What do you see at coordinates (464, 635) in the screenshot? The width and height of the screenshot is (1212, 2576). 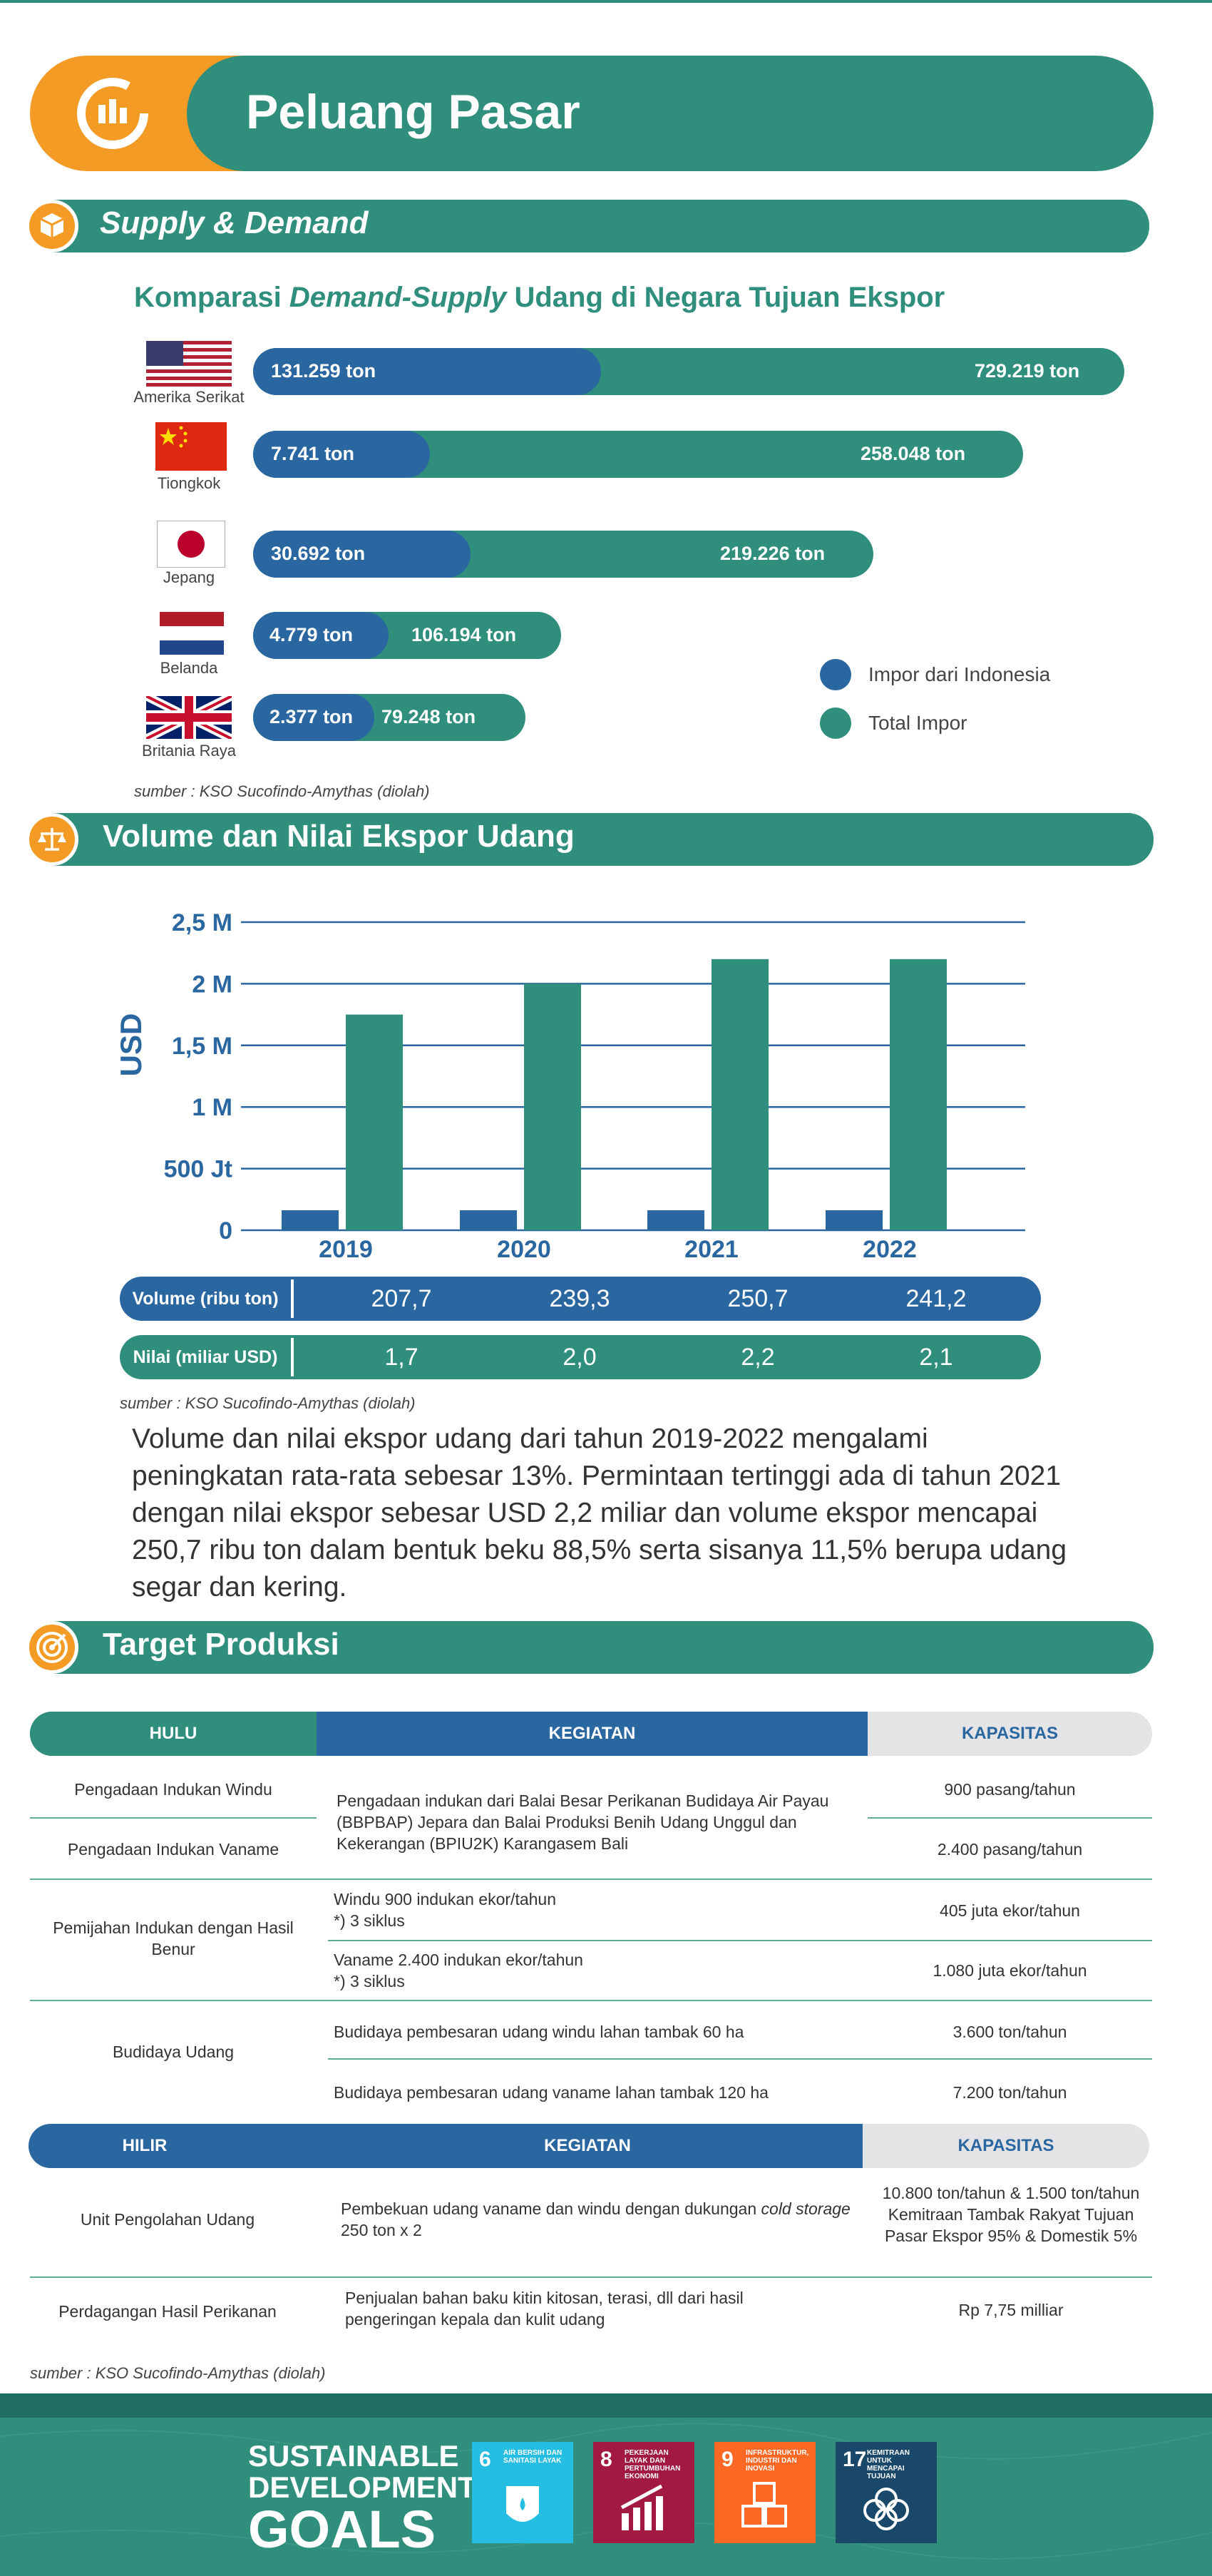 I see `total-value: 106.194 ton` at bounding box center [464, 635].